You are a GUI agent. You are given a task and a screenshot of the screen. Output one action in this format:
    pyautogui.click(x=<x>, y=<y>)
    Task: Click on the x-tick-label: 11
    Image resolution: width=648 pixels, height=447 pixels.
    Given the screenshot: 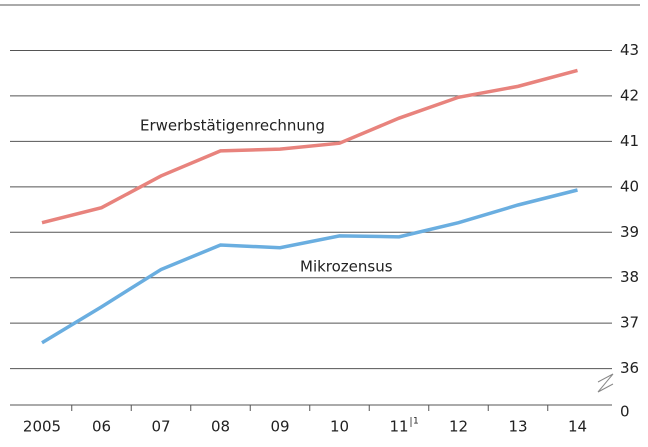 What is the action you would take?
    pyautogui.click(x=398, y=427)
    